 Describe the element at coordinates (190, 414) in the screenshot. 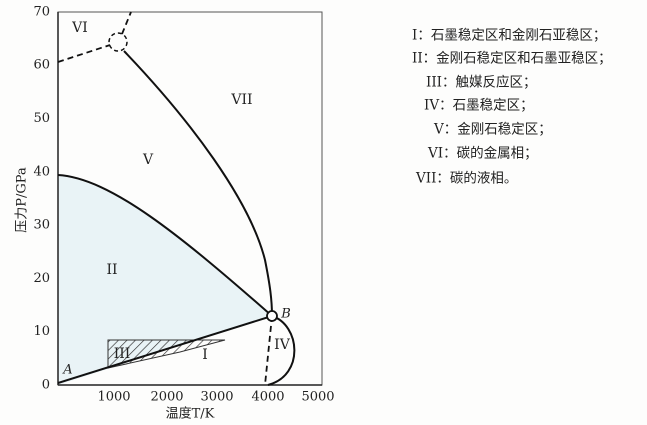

I see `x-axis-label: 温度T/K` at that location.